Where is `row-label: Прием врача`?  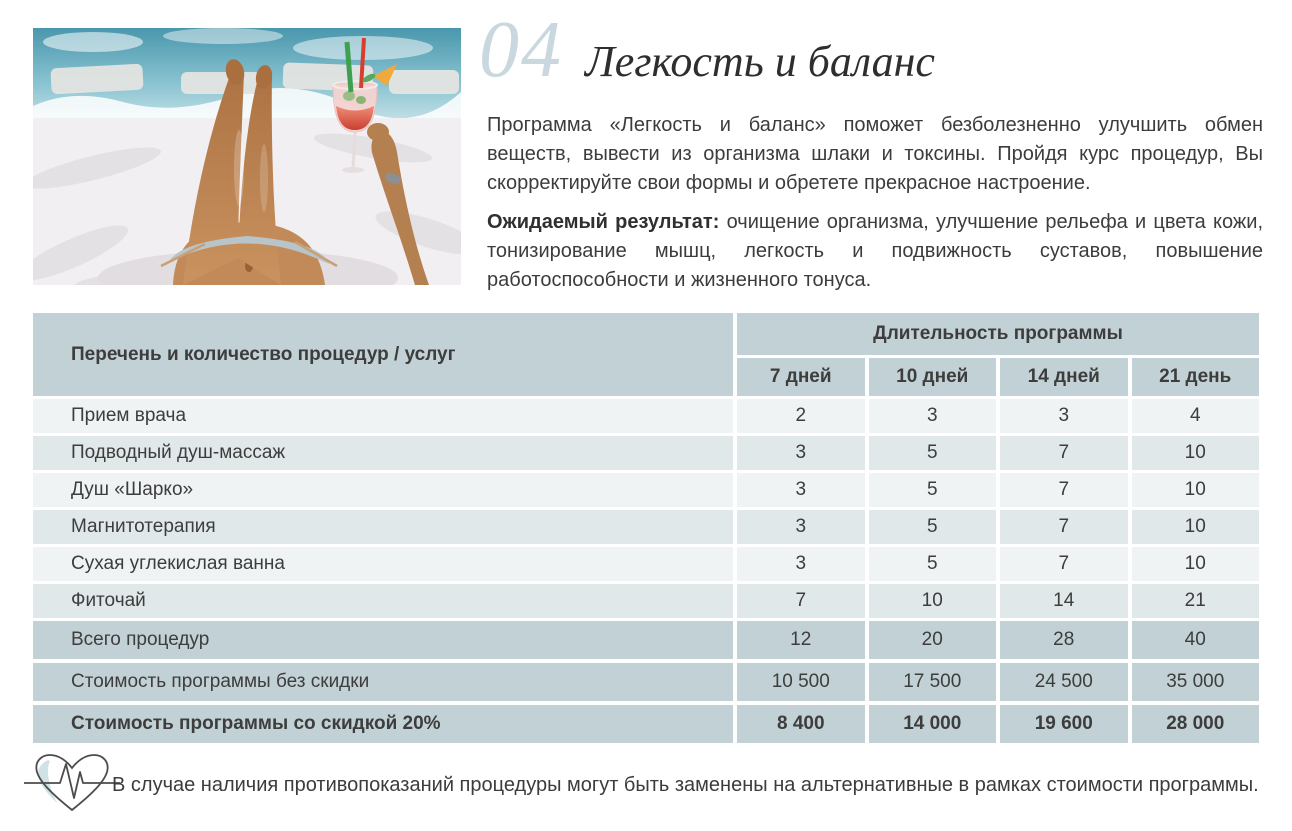
row-label: Прием врача is located at coordinates (383, 416).